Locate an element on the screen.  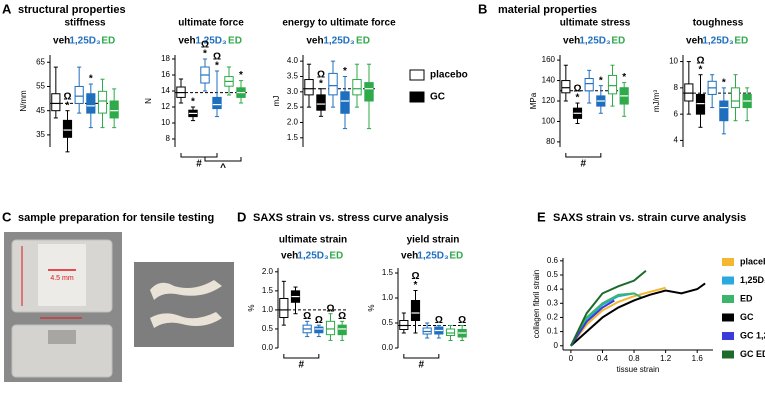
y-tick-label: 0.1 is located at coordinates (553, 331).